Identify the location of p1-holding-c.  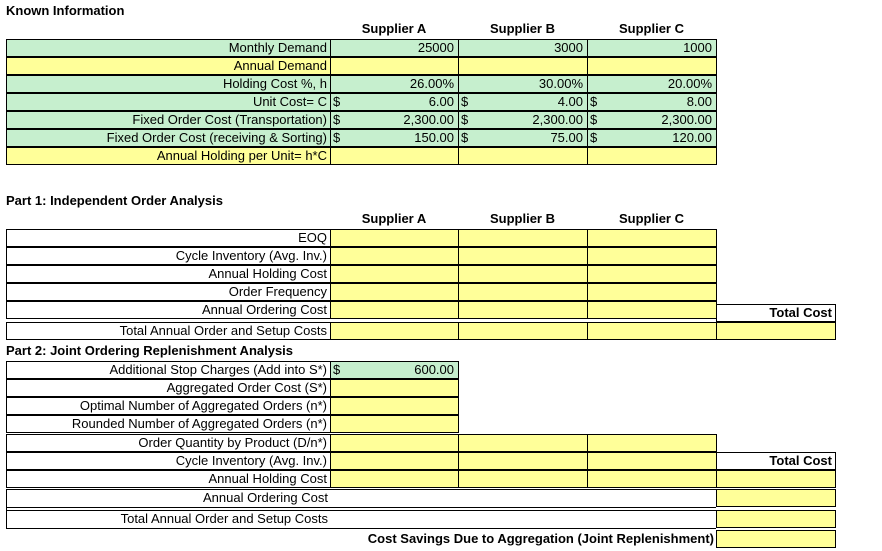
(652, 274).